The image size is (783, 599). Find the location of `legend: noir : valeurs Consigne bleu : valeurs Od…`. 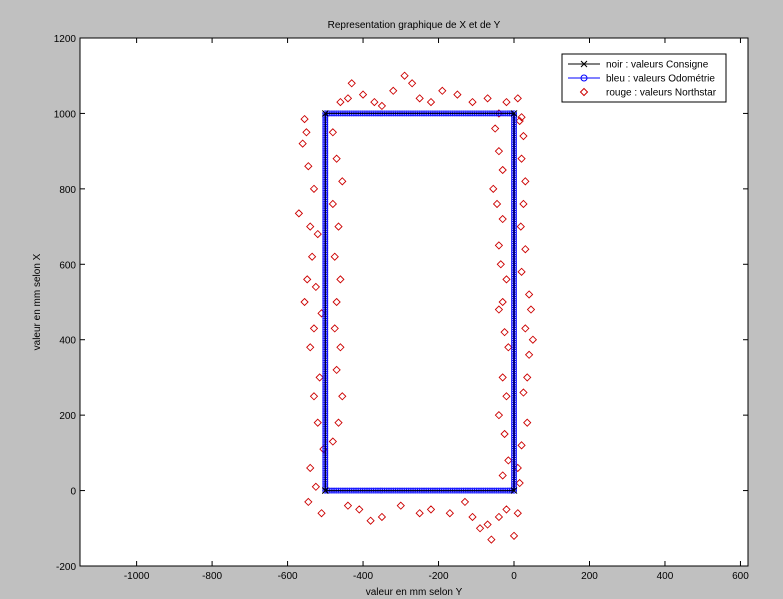

legend: noir : valeurs Consigne bleu : valeurs Od… is located at coordinates (644, 78).